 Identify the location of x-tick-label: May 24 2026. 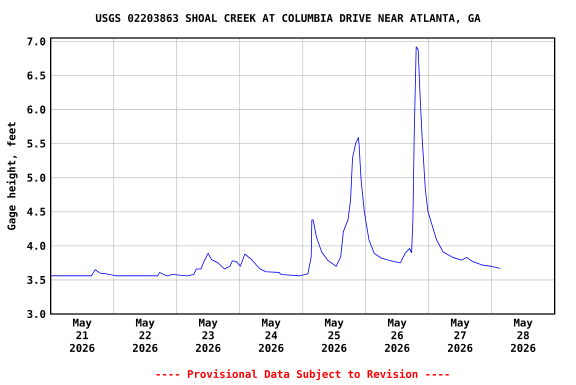
(271, 335).